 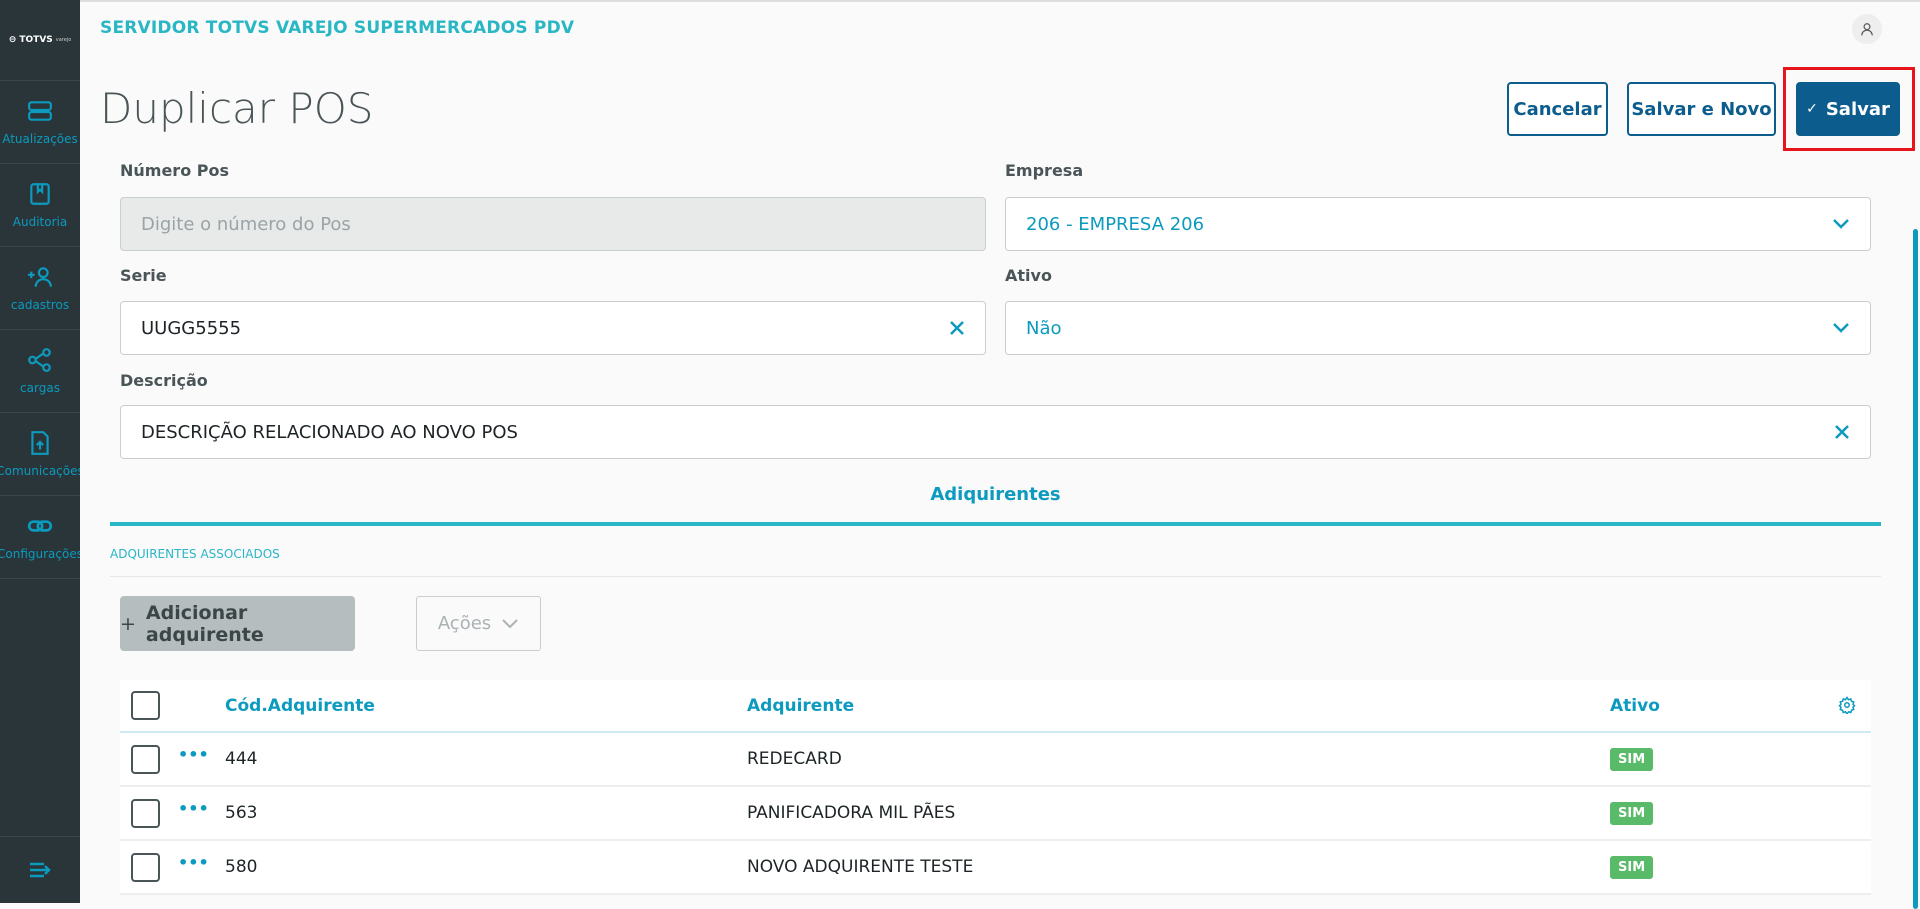 What do you see at coordinates (1000, 1) in the screenshot?
I see `top-border` at bounding box center [1000, 1].